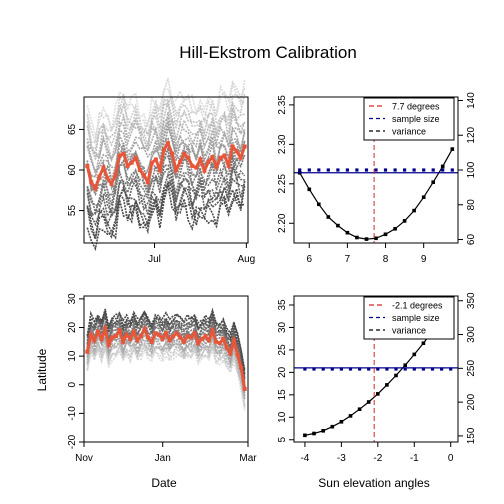  What do you see at coordinates (282, 144) in the screenshot?
I see `y-tick-label: 2.30` at bounding box center [282, 144].